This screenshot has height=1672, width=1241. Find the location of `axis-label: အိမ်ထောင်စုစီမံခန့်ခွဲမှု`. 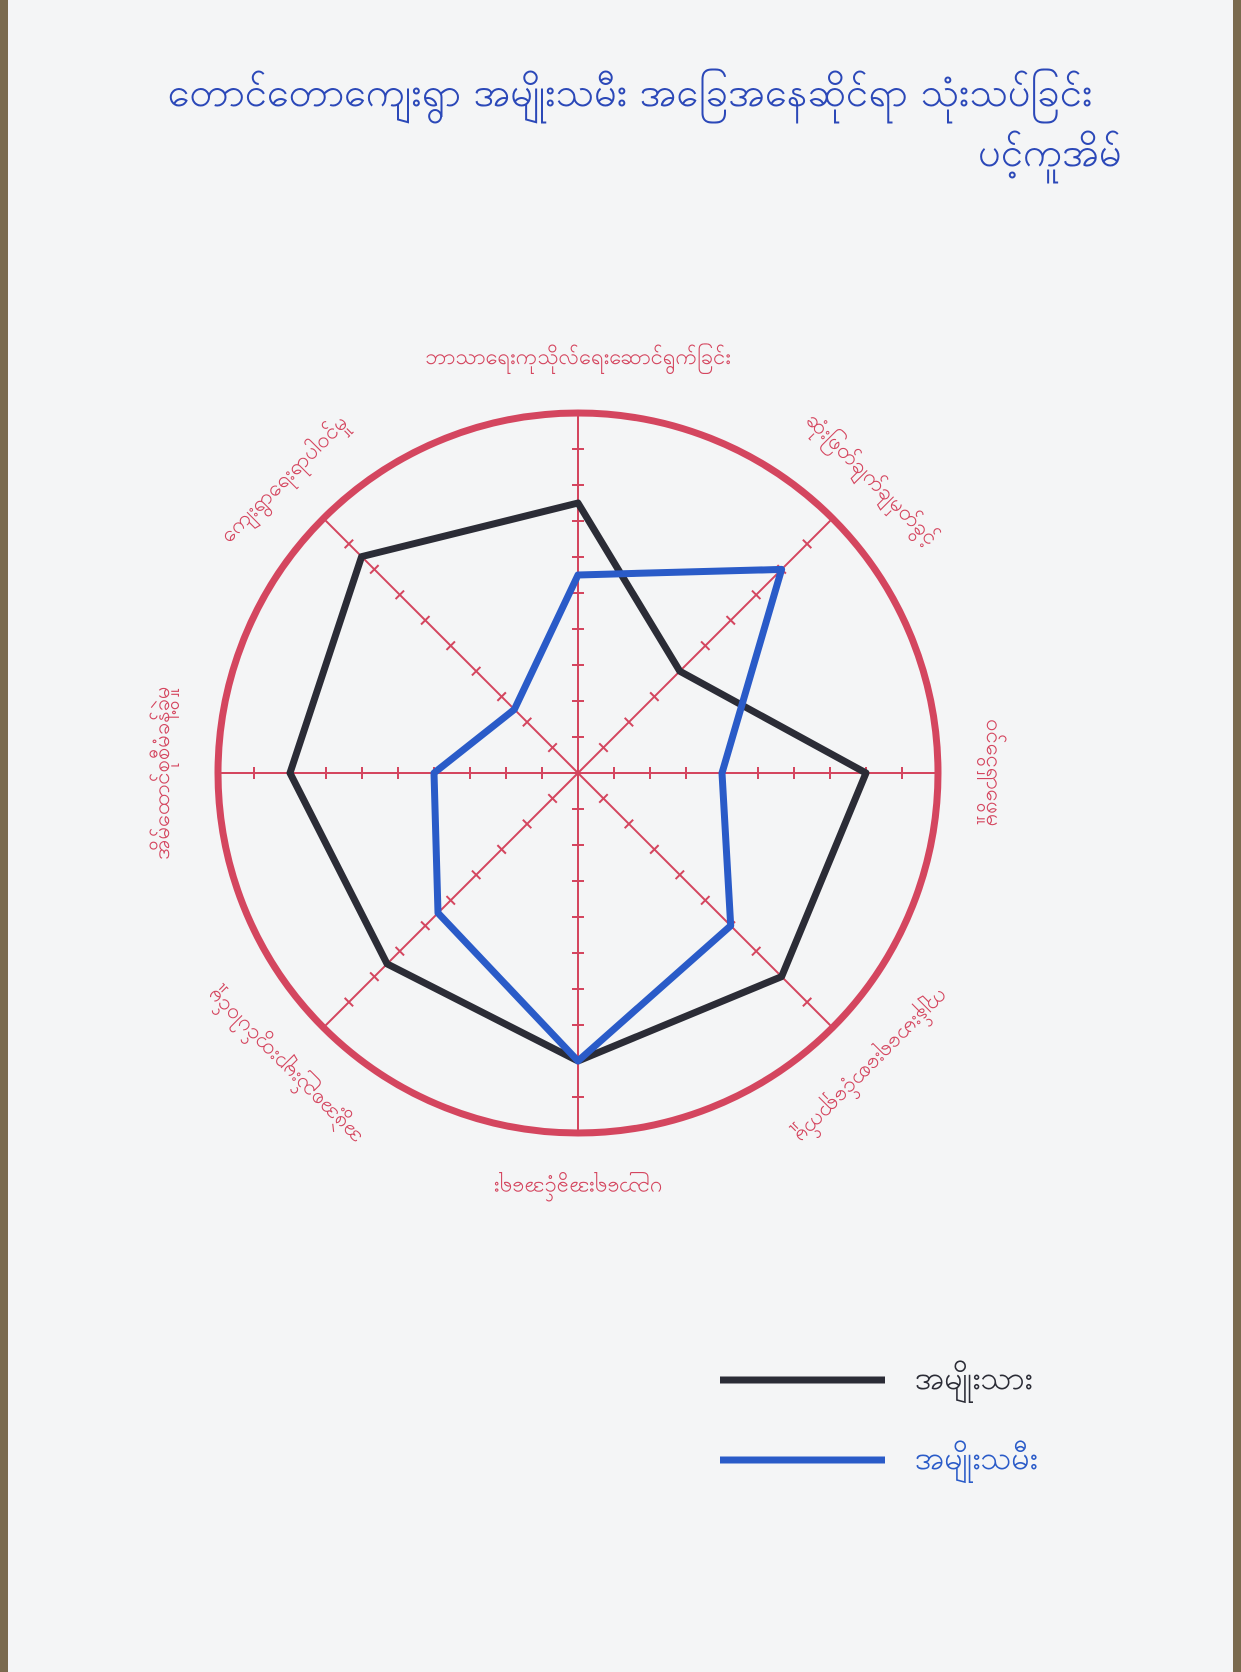

axis-label: အိမ်ထောင်စုစီမံခန့်ခွဲမှု is located at coordinates (164, 772).